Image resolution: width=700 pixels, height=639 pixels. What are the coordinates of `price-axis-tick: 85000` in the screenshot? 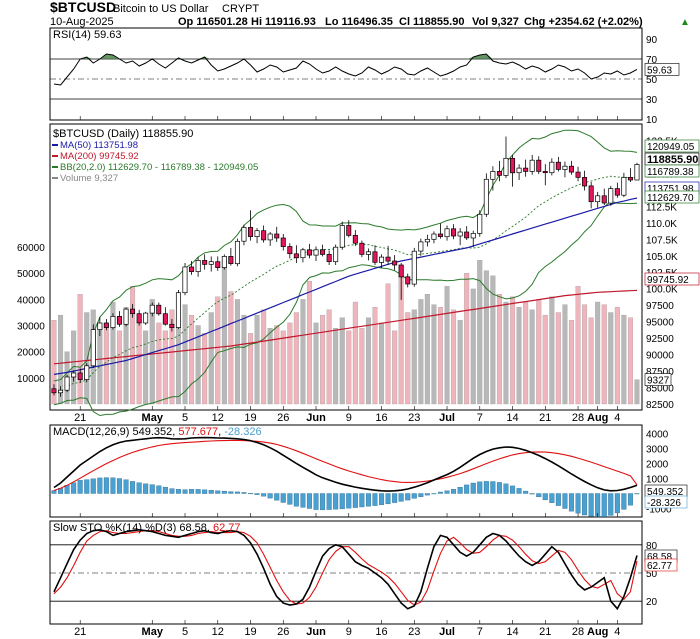 It's located at (660, 389).